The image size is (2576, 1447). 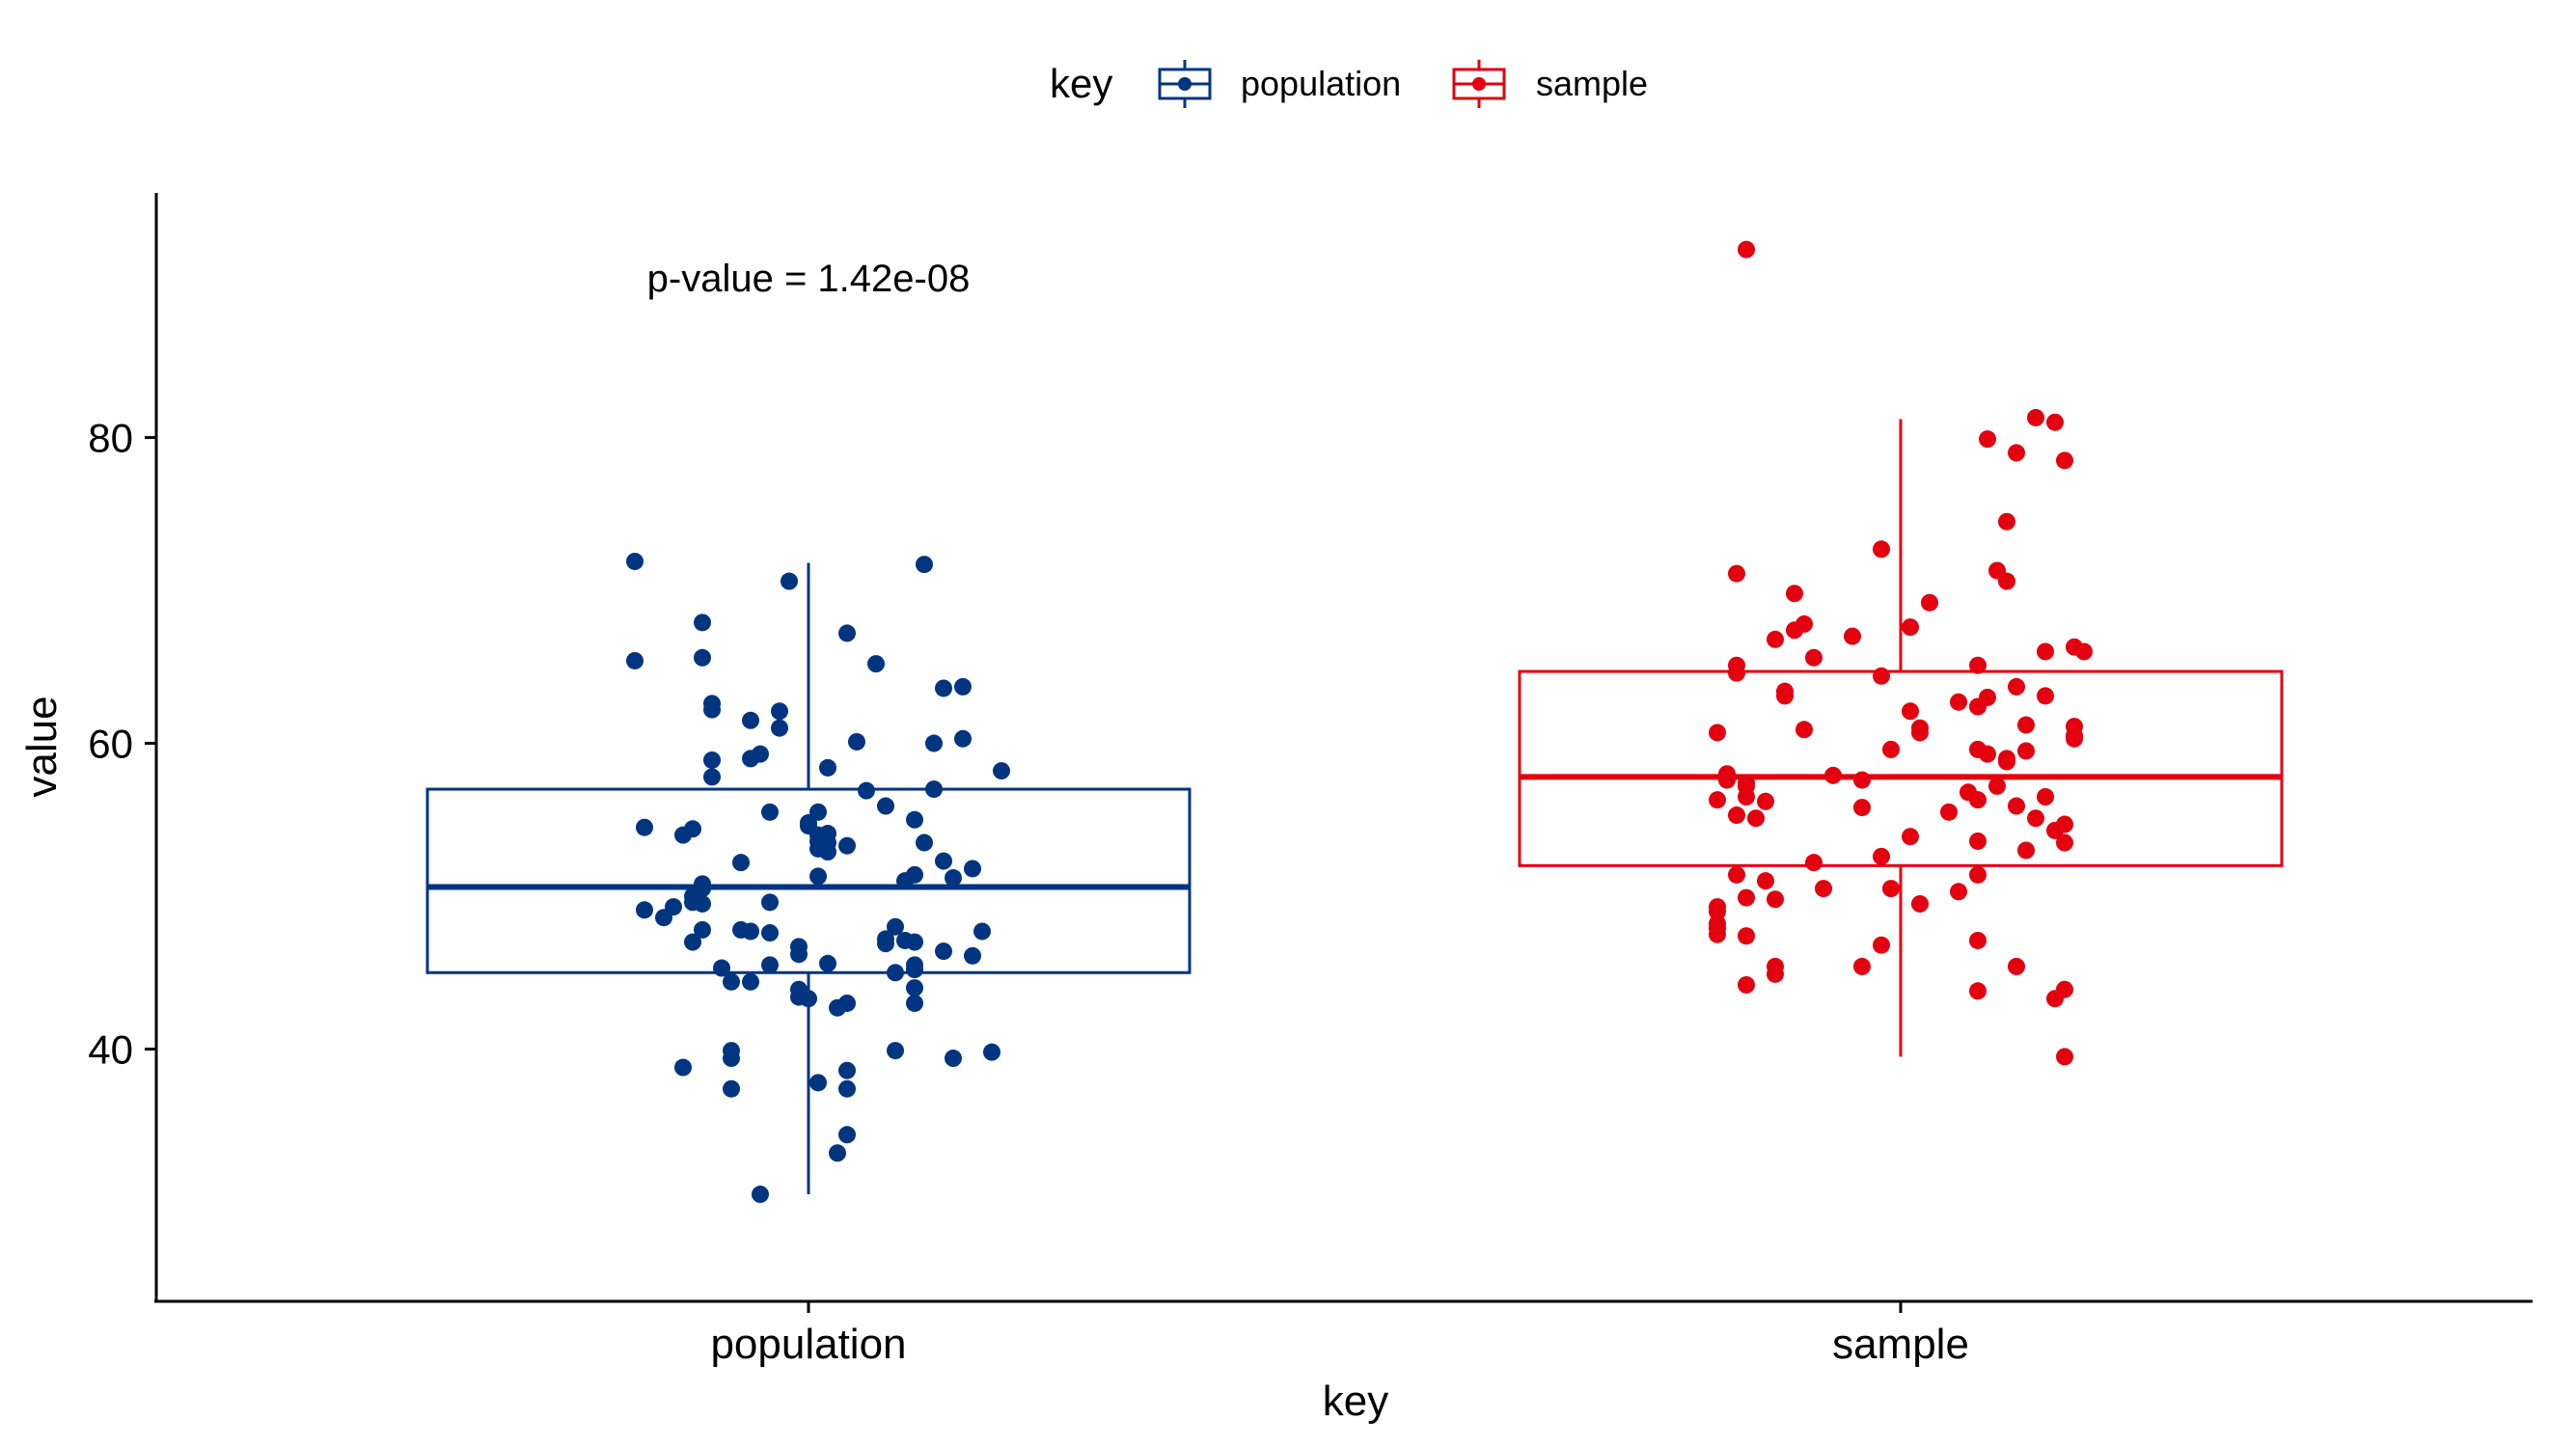 What do you see at coordinates (1321, 83) in the screenshot?
I see `legend-label-population: population` at bounding box center [1321, 83].